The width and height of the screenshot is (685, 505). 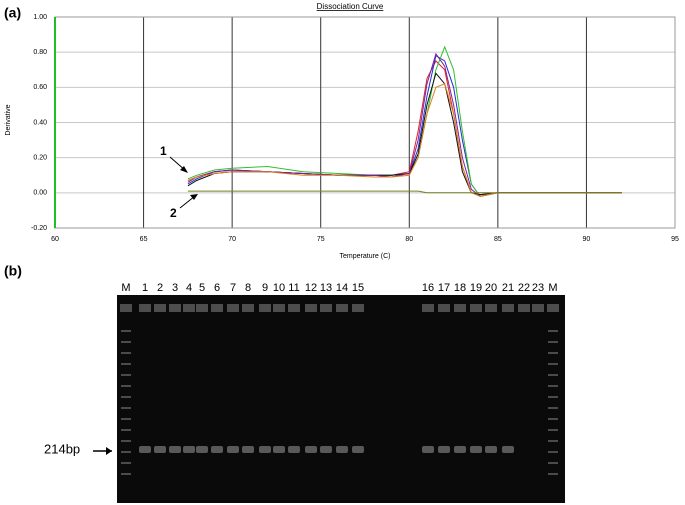 I want to click on lane-label: 1, so click(x=145, y=288).